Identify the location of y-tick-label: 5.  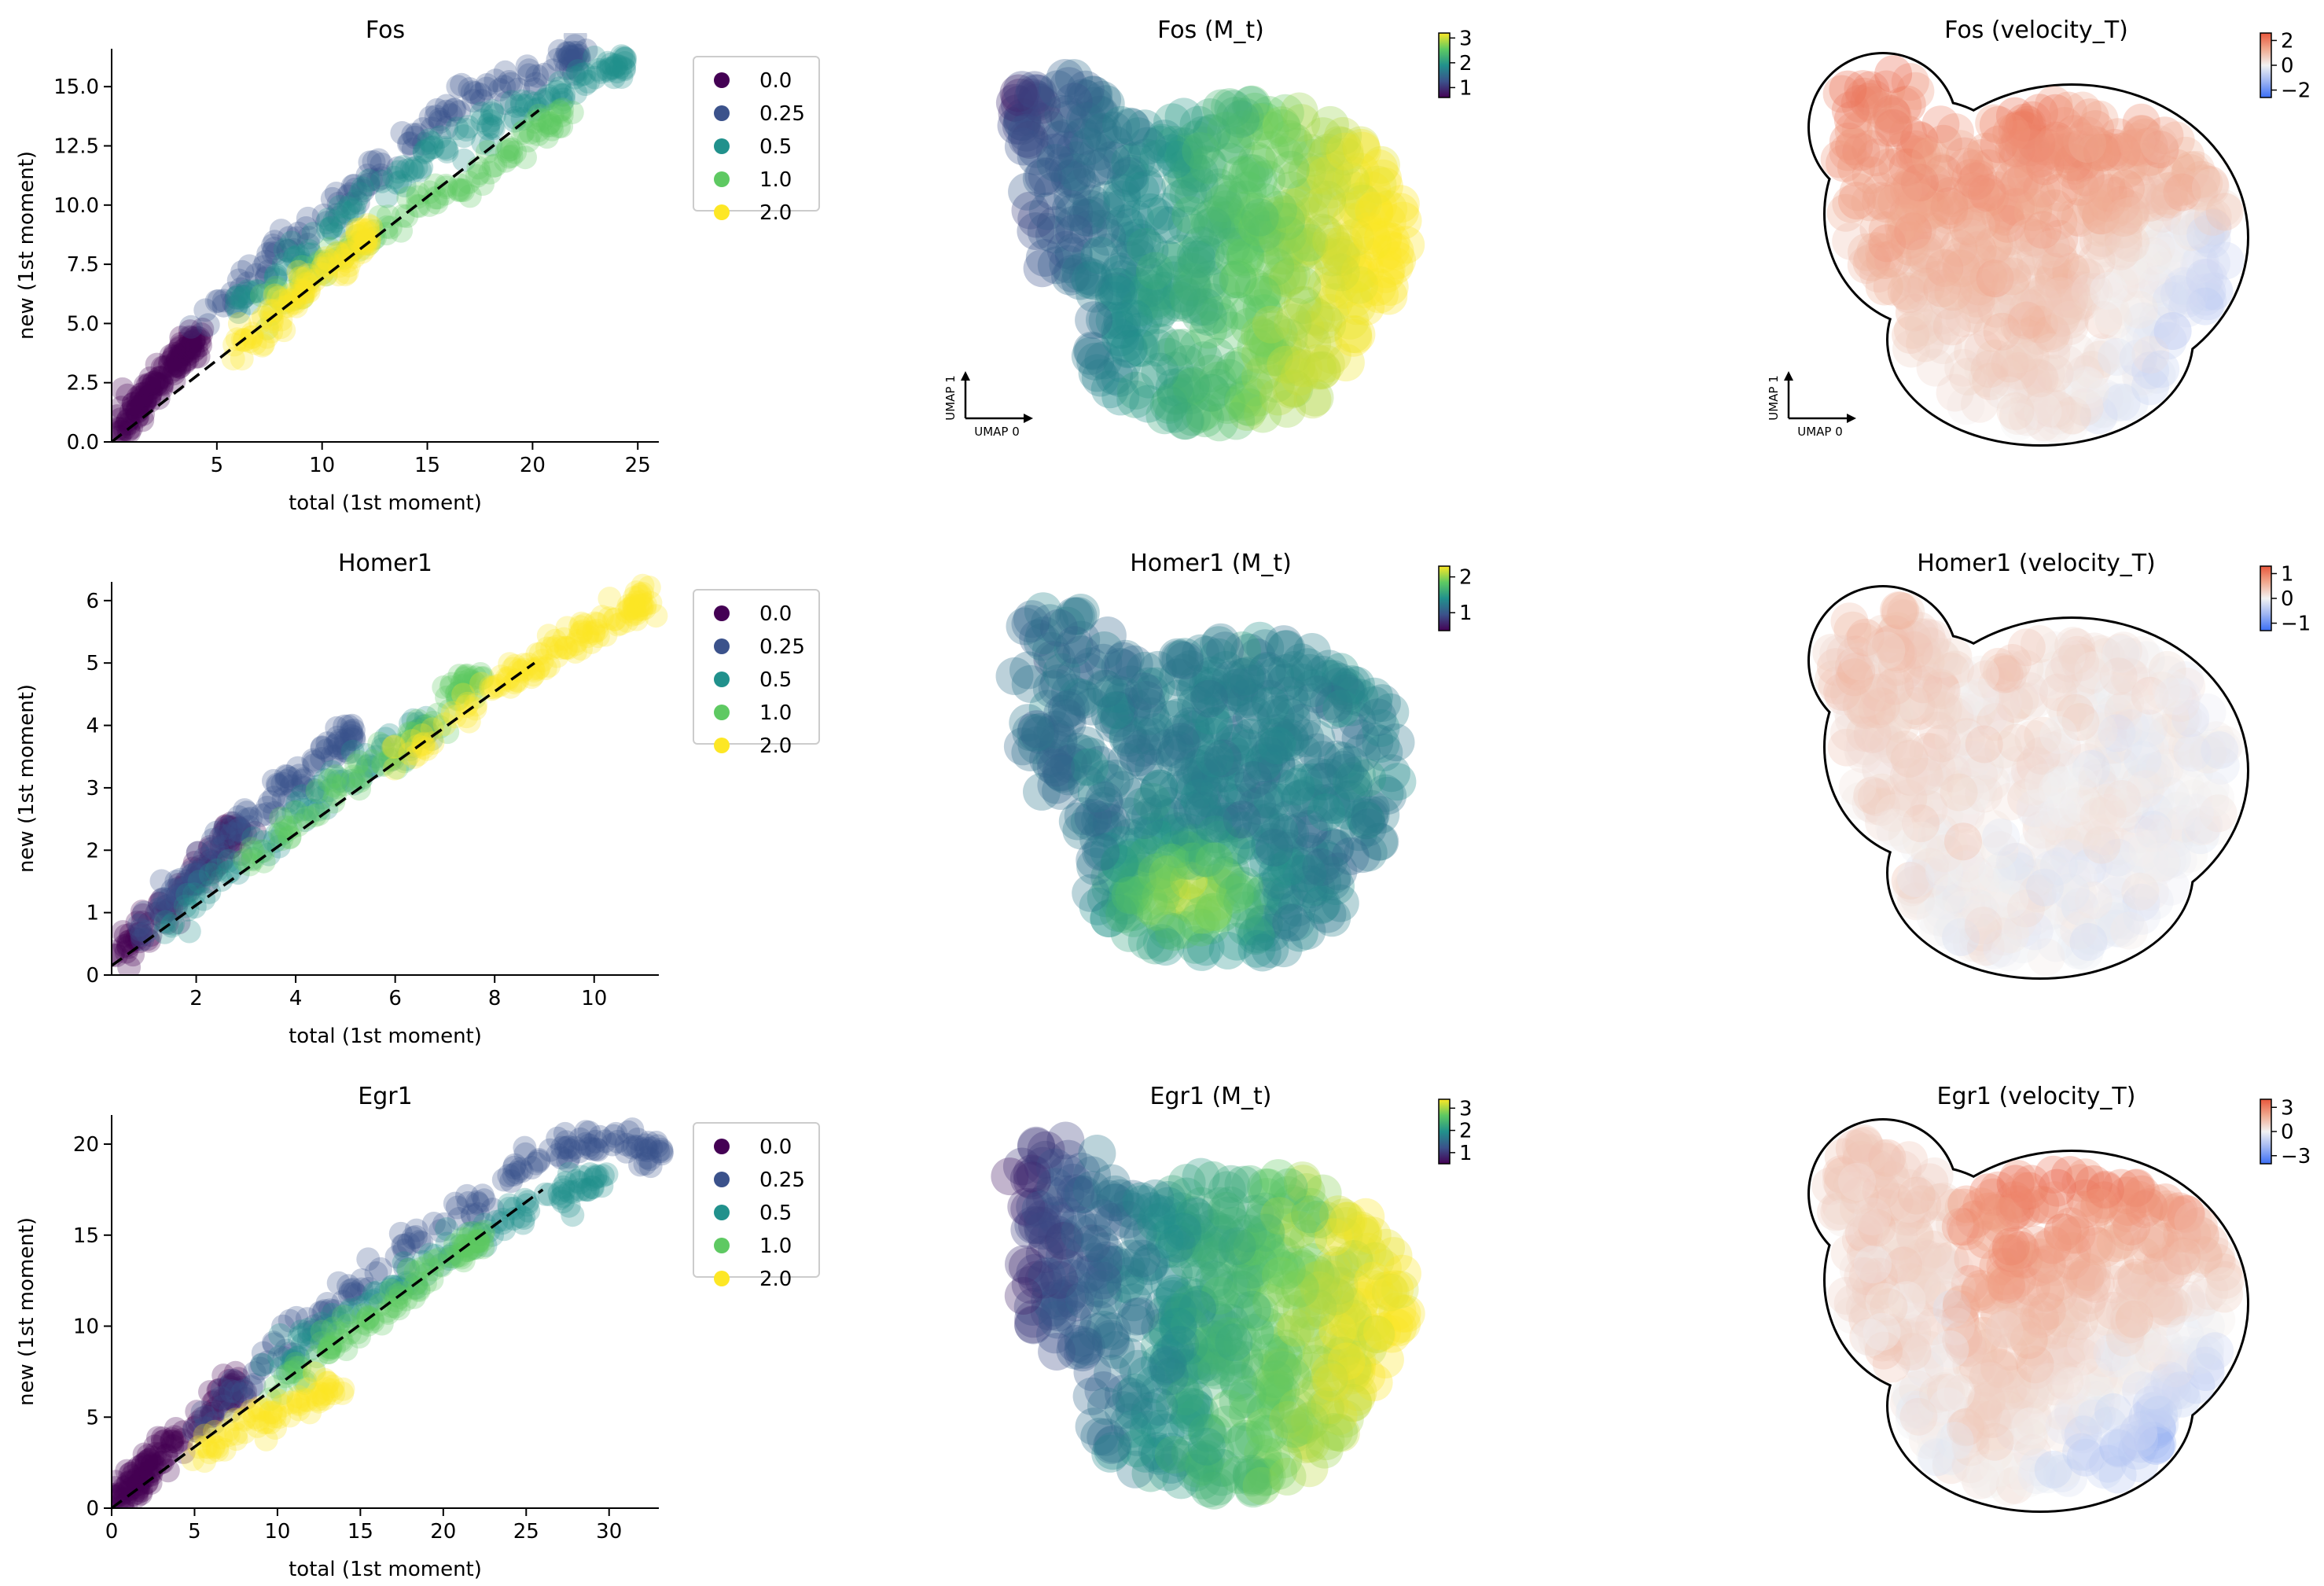
(92, 663).